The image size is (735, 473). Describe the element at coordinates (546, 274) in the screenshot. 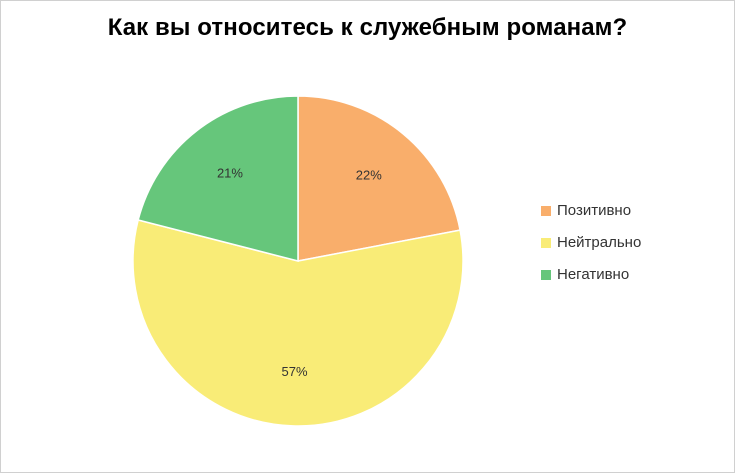

I see `legend-swatch-negative` at that location.